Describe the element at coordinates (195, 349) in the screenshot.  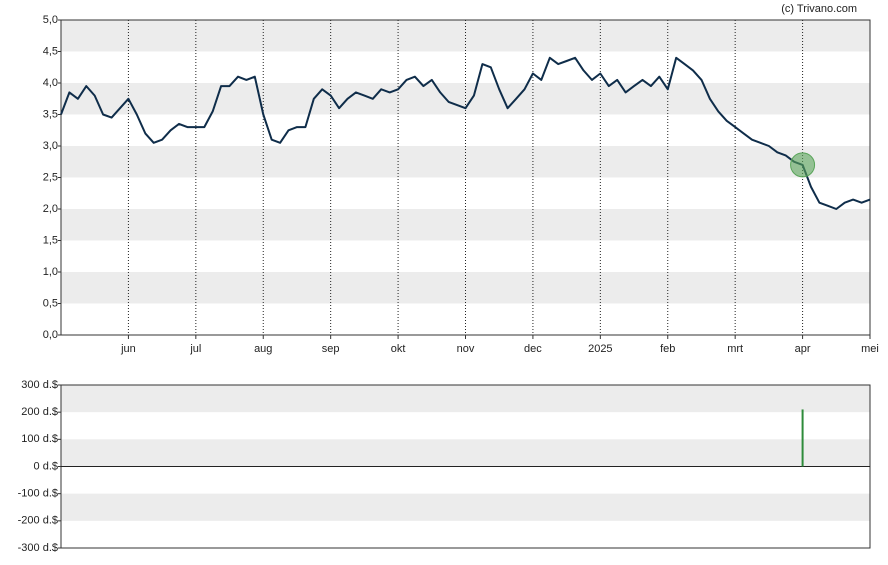
I see `x-tick-label: jul` at that location.